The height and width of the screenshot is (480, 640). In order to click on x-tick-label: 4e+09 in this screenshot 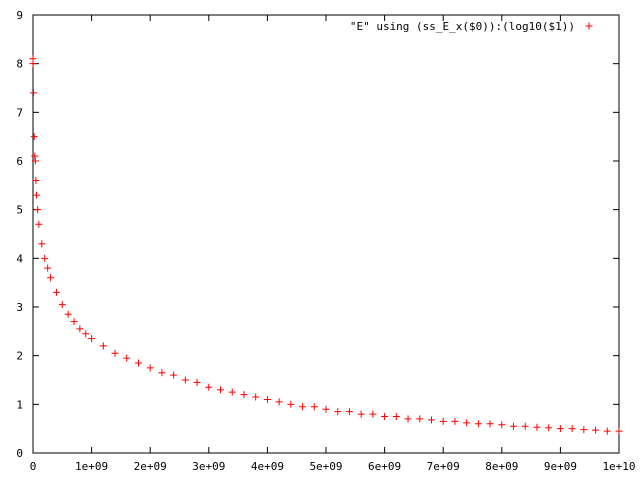, I will do `click(267, 466)`.